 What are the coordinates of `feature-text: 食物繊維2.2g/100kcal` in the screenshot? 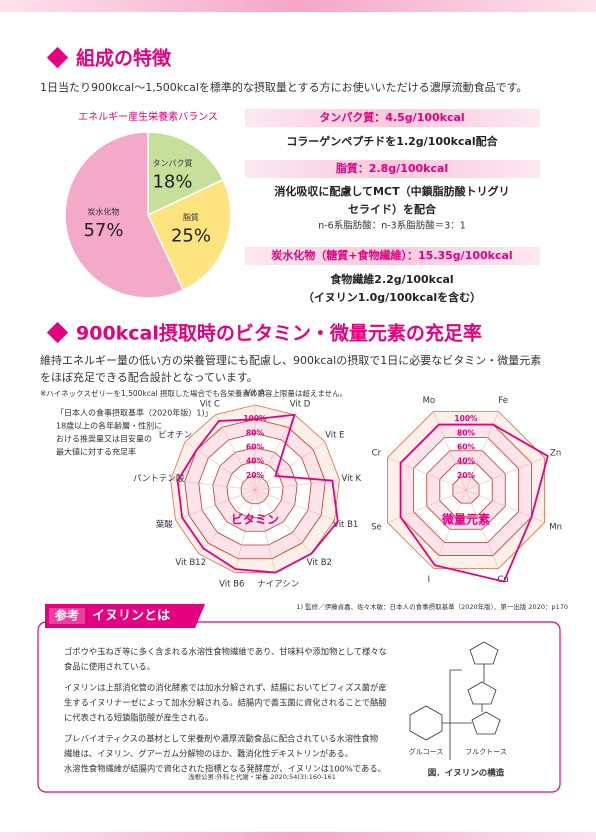 It's located at (391, 279).